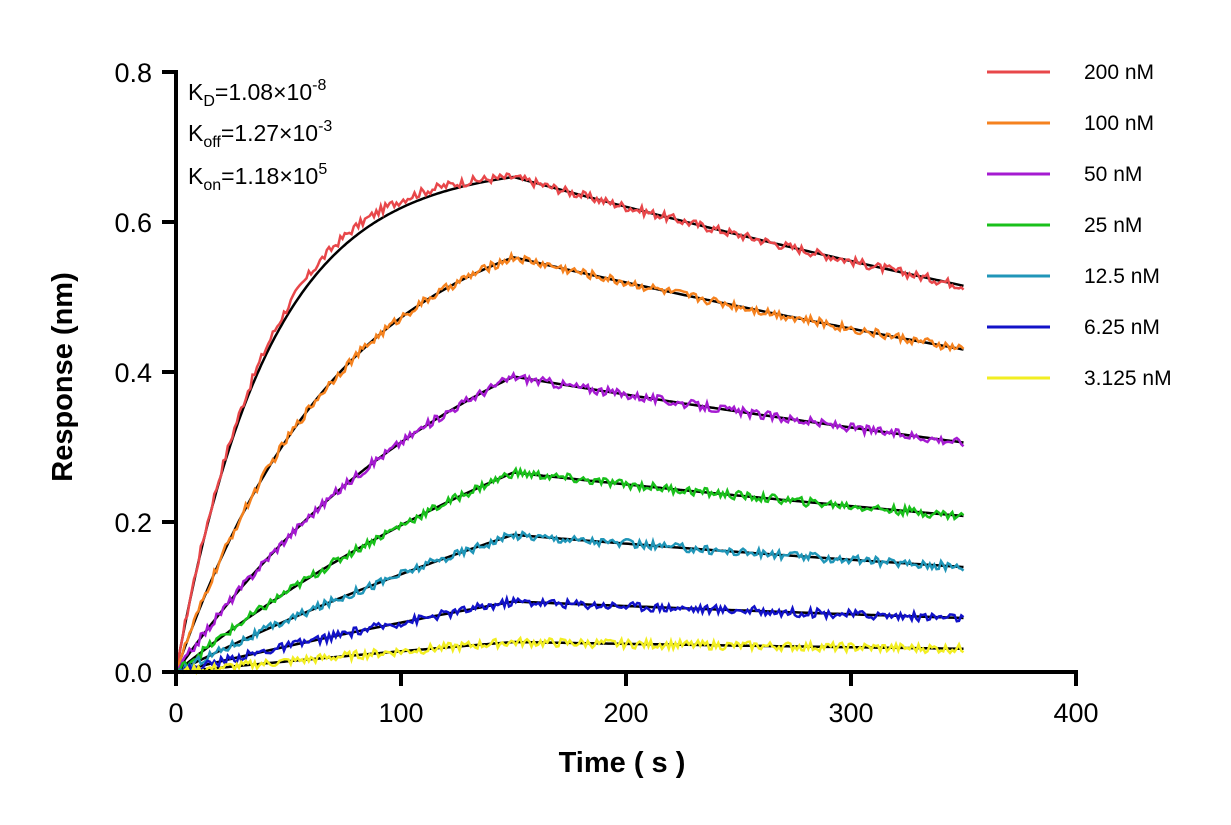 The height and width of the screenshot is (825, 1231). Describe the element at coordinates (325, 126) in the screenshot. I see `koff-exponent: -3` at that location.